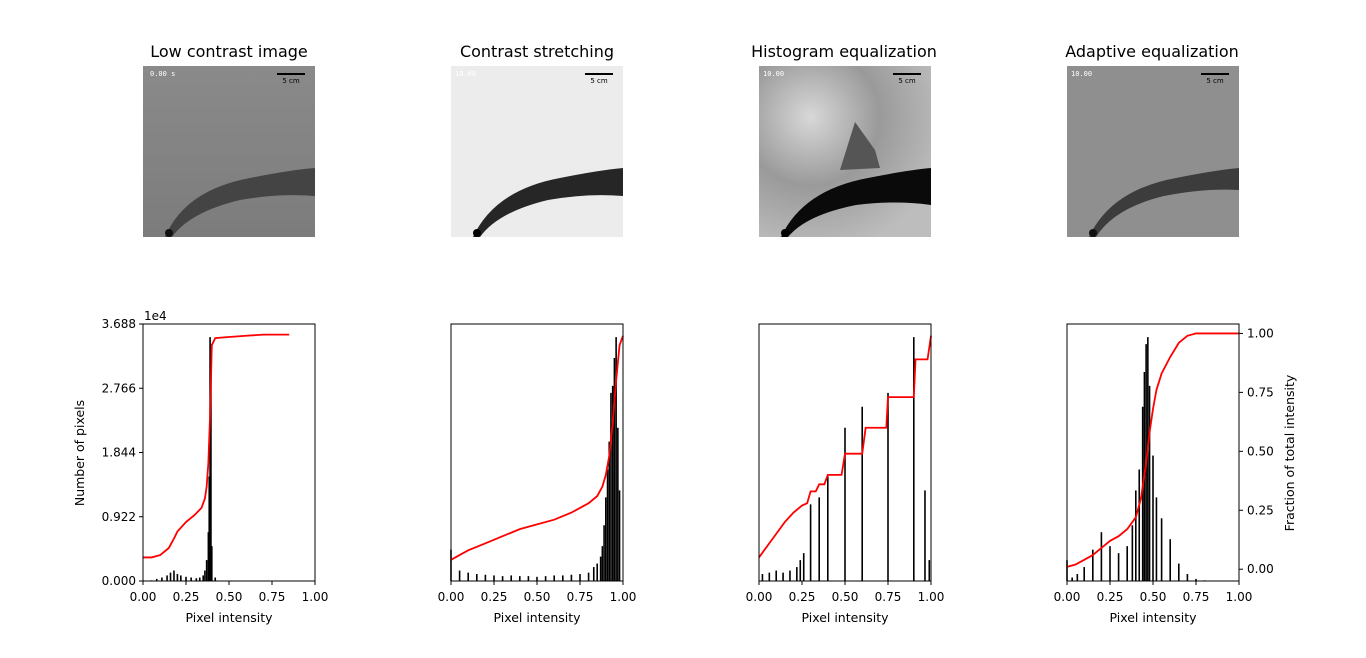  What do you see at coordinates (1152, 51) in the screenshot?
I see `panel-title-4: Adaptive equalization` at bounding box center [1152, 51].